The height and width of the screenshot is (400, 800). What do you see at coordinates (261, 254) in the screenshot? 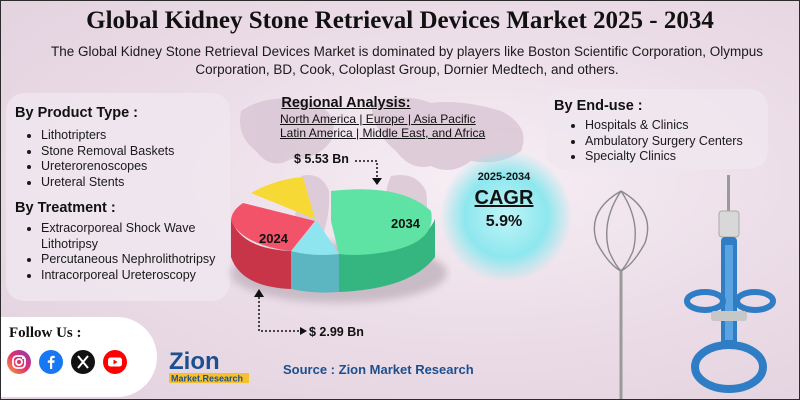
I see `pie-side-2024` at bounding box center [261, 254].